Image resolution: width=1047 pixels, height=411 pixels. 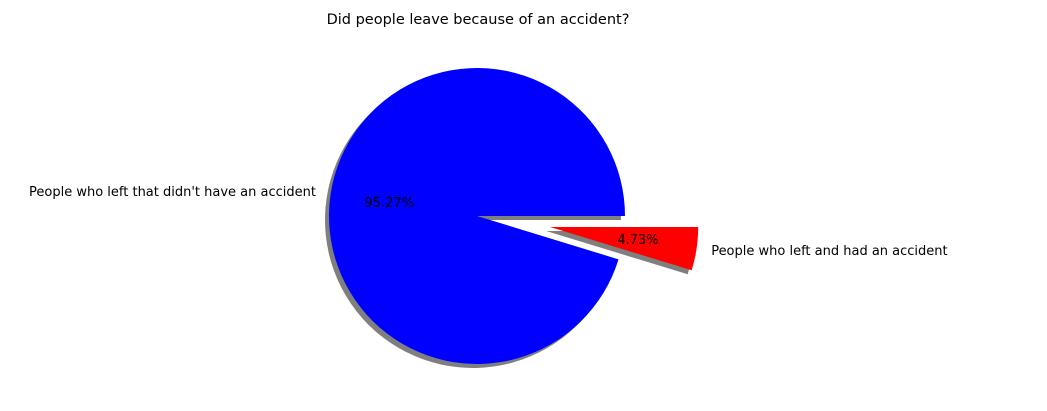 I want to click on slice-percent-people-who-left-that-didn-t-have-an-accident: 95.27%, so click(x=389, y=203).